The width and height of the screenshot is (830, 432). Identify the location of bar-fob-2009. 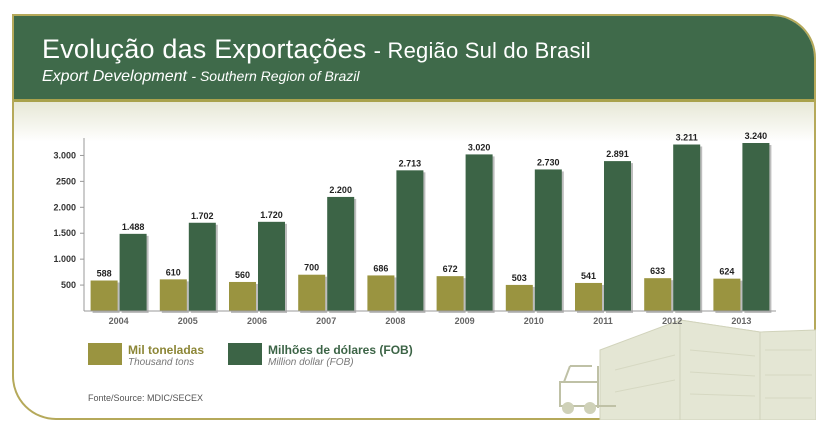
(479, 232).